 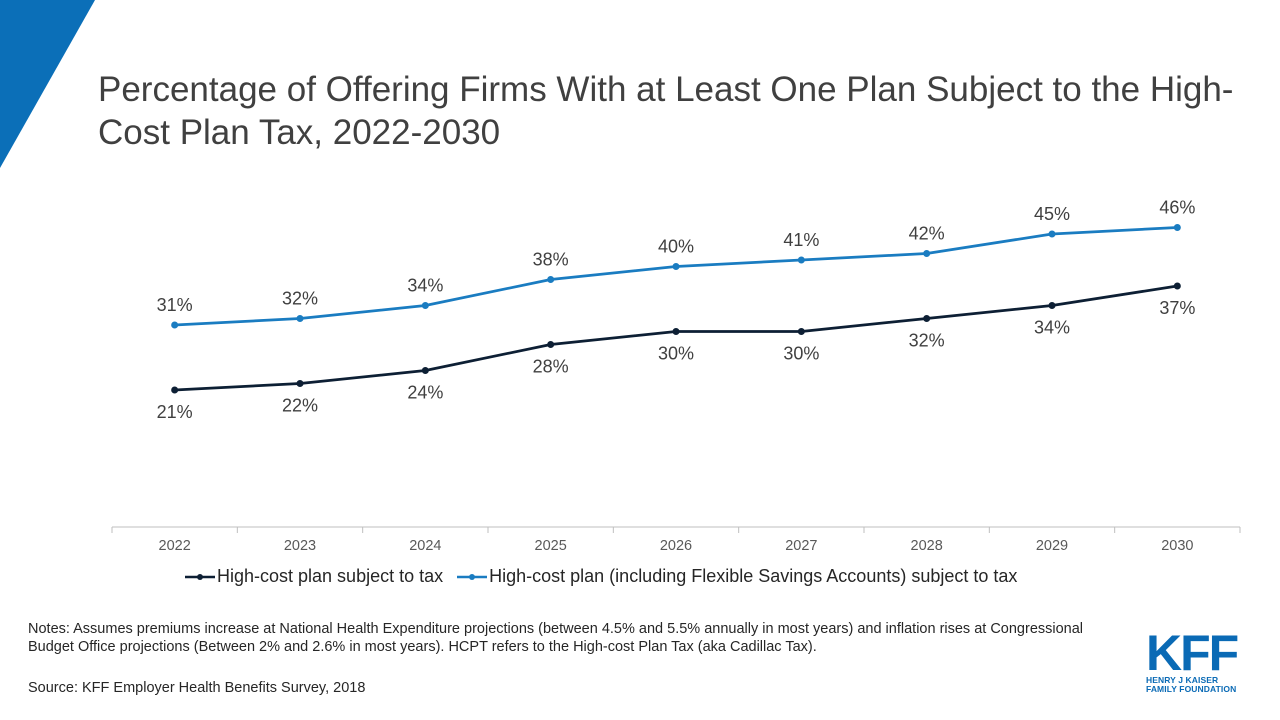 I want to click on legend-swatch-dark, so click(x=200, y=576).